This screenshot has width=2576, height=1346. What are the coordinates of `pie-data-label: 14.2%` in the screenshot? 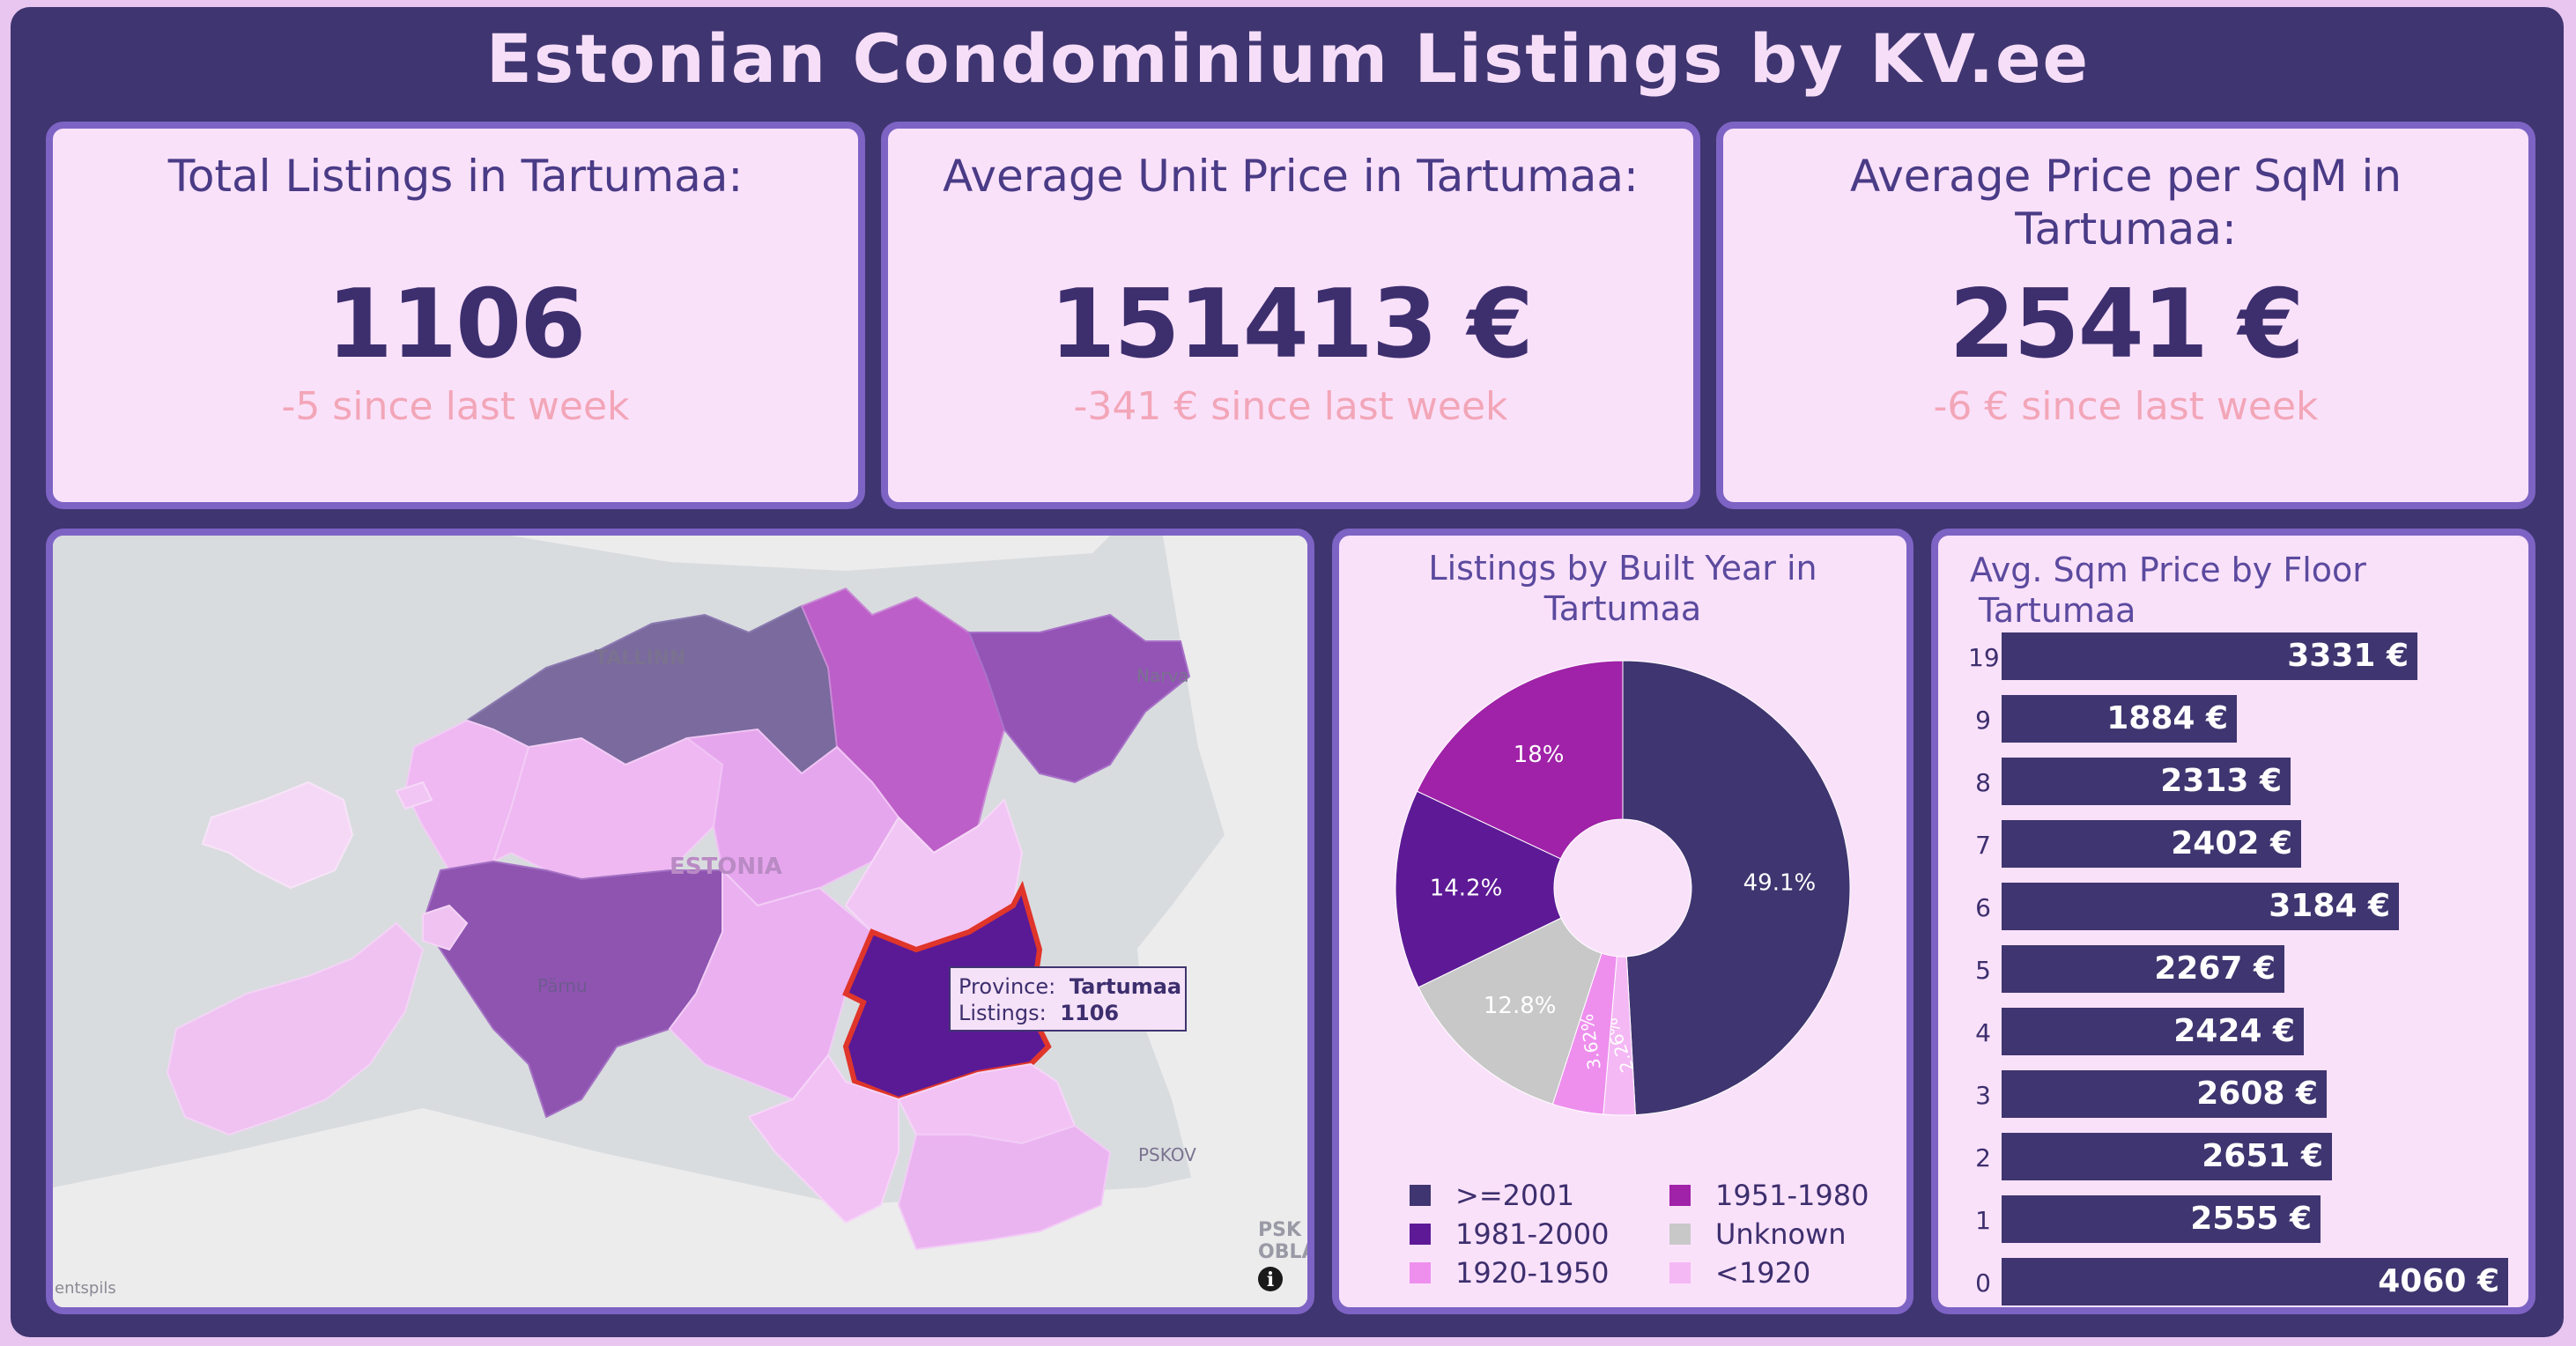 It's located at (1467, 889).